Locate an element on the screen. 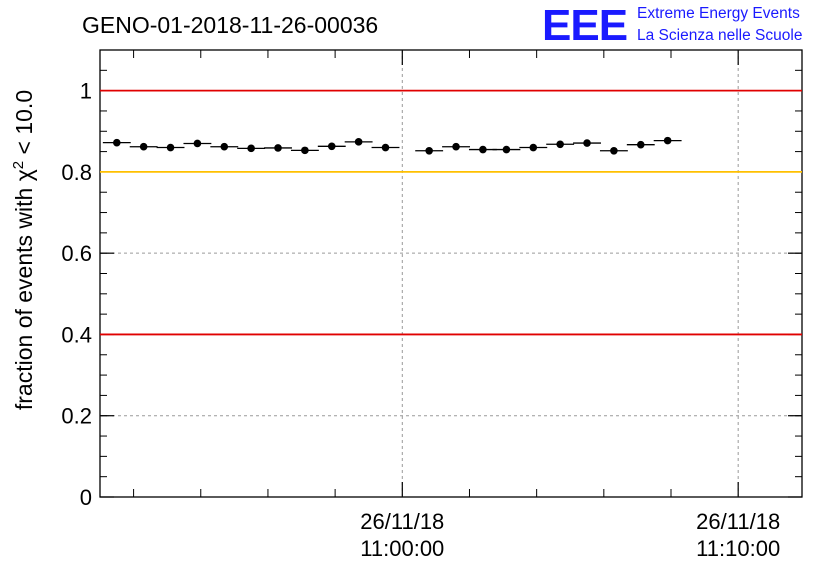 The width and height of the screenshot is (836, 572). y-axis-label-superscript: 2 is located at coordinates (18, 165).